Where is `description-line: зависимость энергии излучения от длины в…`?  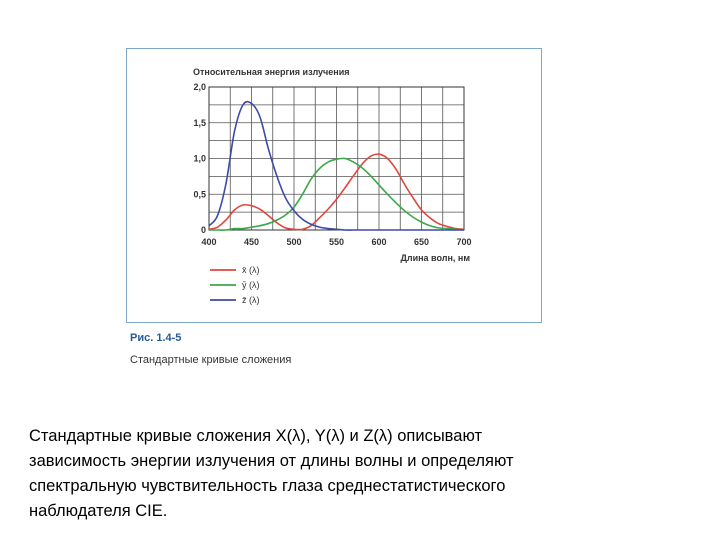
description-line: зависимость энергии излучения от длины в… is located at coordinates (271, 461).